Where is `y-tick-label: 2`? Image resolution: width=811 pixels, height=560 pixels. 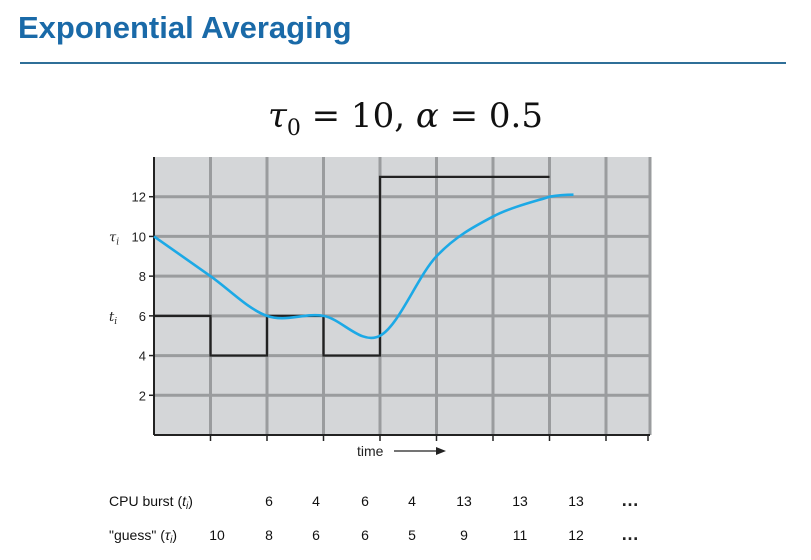 y-tick-label: 2 is located at coordinates (142, 395).